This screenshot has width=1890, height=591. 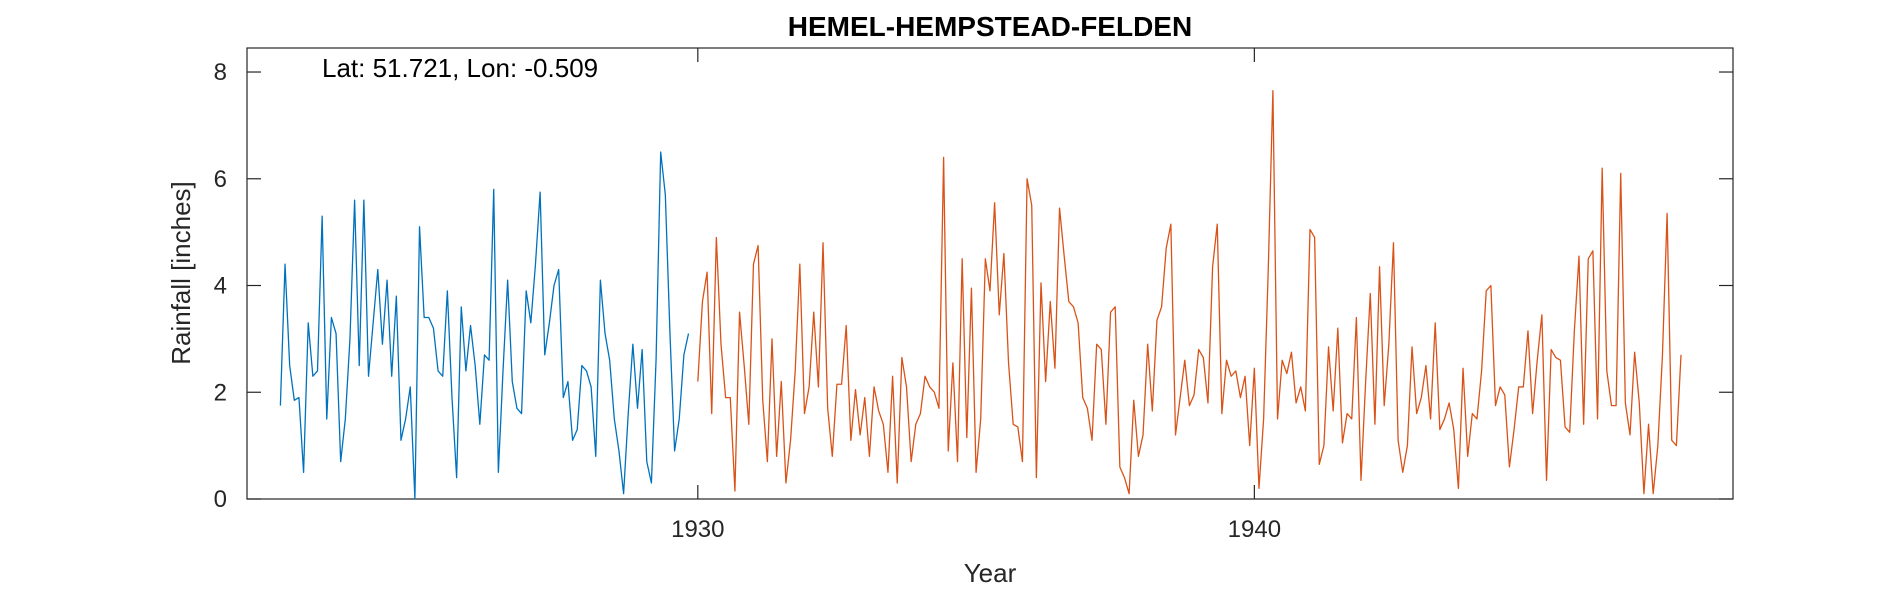 I want to click on y-tick-label: 0, so click(x=220, y=499).